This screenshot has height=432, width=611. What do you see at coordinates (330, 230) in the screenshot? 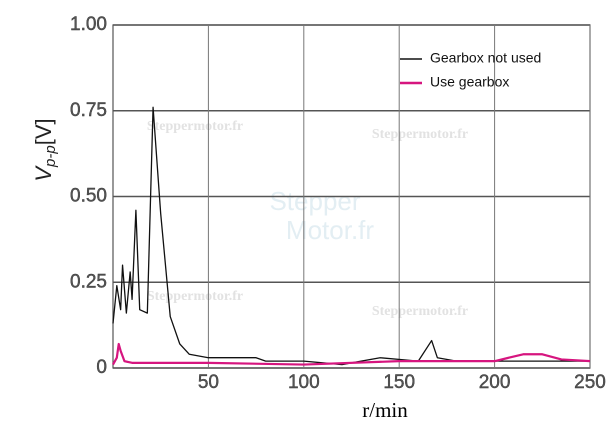
I see `watermark: Motor.fr` at bounding box center [330, 230].